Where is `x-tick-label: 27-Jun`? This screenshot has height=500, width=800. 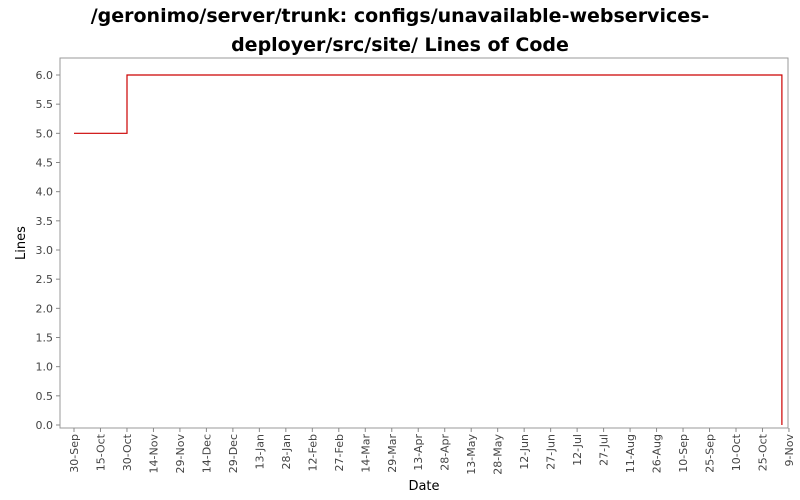 x-tick-label: 27-Jun is located at coordinates (551, 452).